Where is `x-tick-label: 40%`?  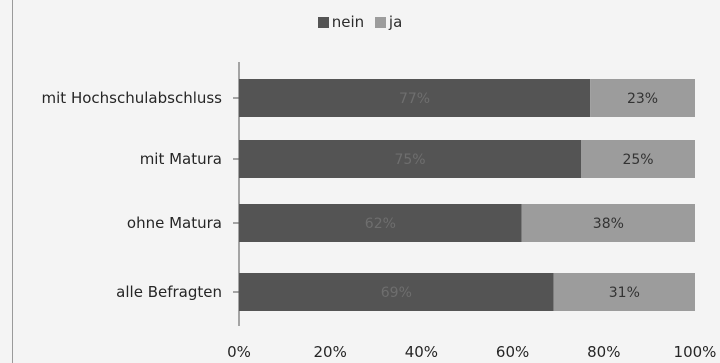 x-tick-label: 40% is located at coordinates (421, 352).